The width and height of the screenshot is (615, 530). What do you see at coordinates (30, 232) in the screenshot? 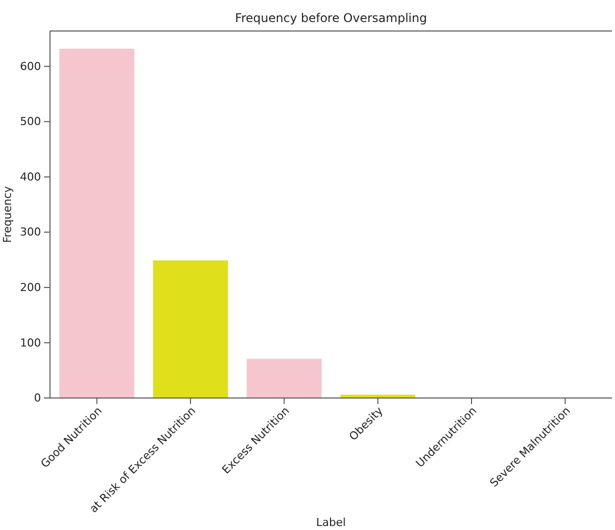
I see `y-tick-label: 300` at bounding box center [30, 232].